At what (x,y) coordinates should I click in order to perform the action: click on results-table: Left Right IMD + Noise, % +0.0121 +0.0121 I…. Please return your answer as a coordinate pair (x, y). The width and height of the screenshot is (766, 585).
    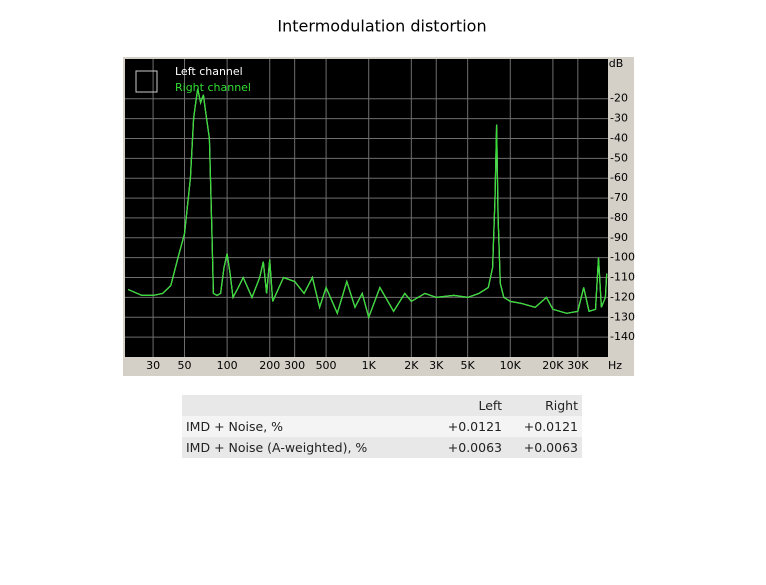
    Looking at the image, I should click on (382, 426).